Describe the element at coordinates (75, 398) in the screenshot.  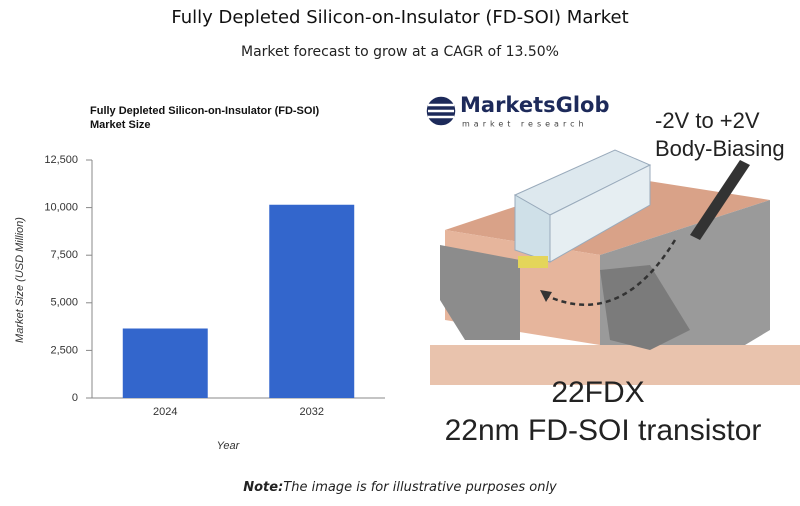
I see `y-tick-label: 0` at that location.